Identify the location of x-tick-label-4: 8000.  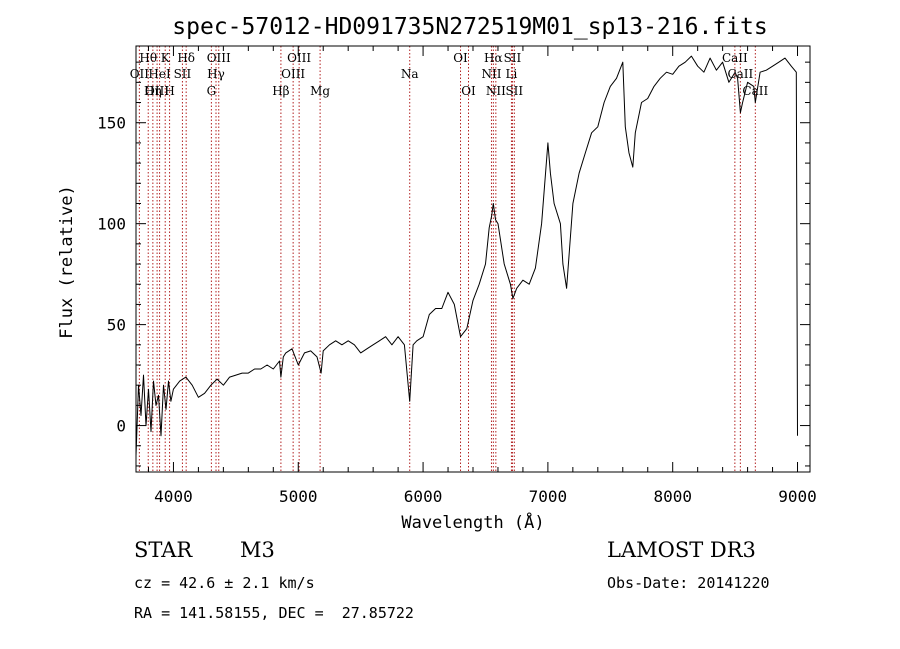
(672, 496).